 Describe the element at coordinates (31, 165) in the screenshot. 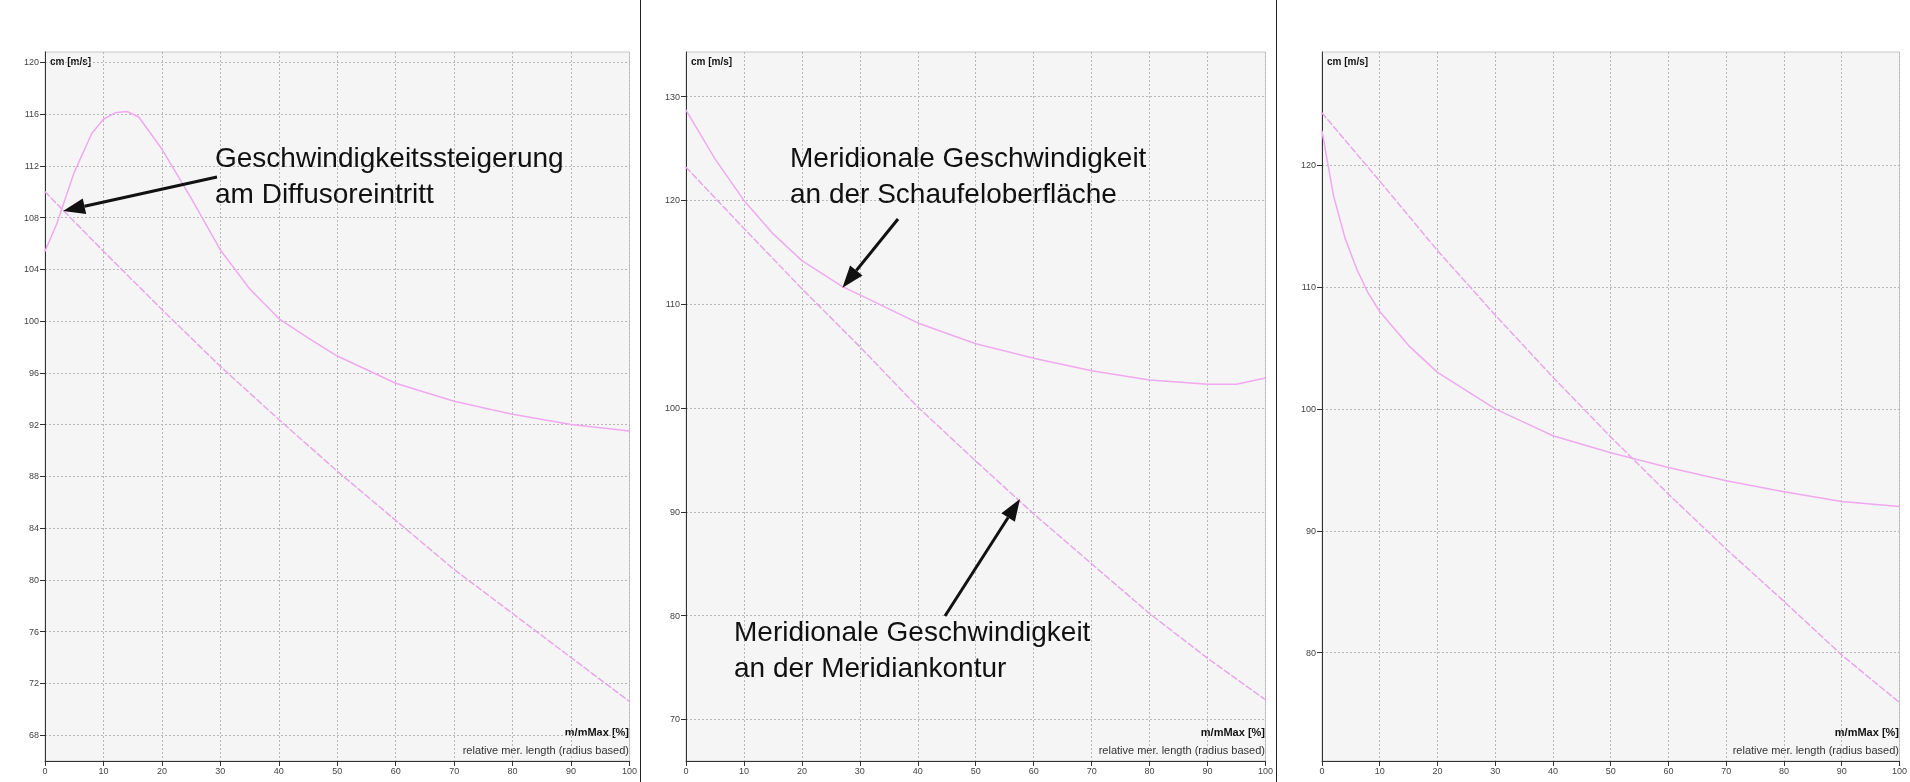

I see `y-tick-label: 112` at that location.